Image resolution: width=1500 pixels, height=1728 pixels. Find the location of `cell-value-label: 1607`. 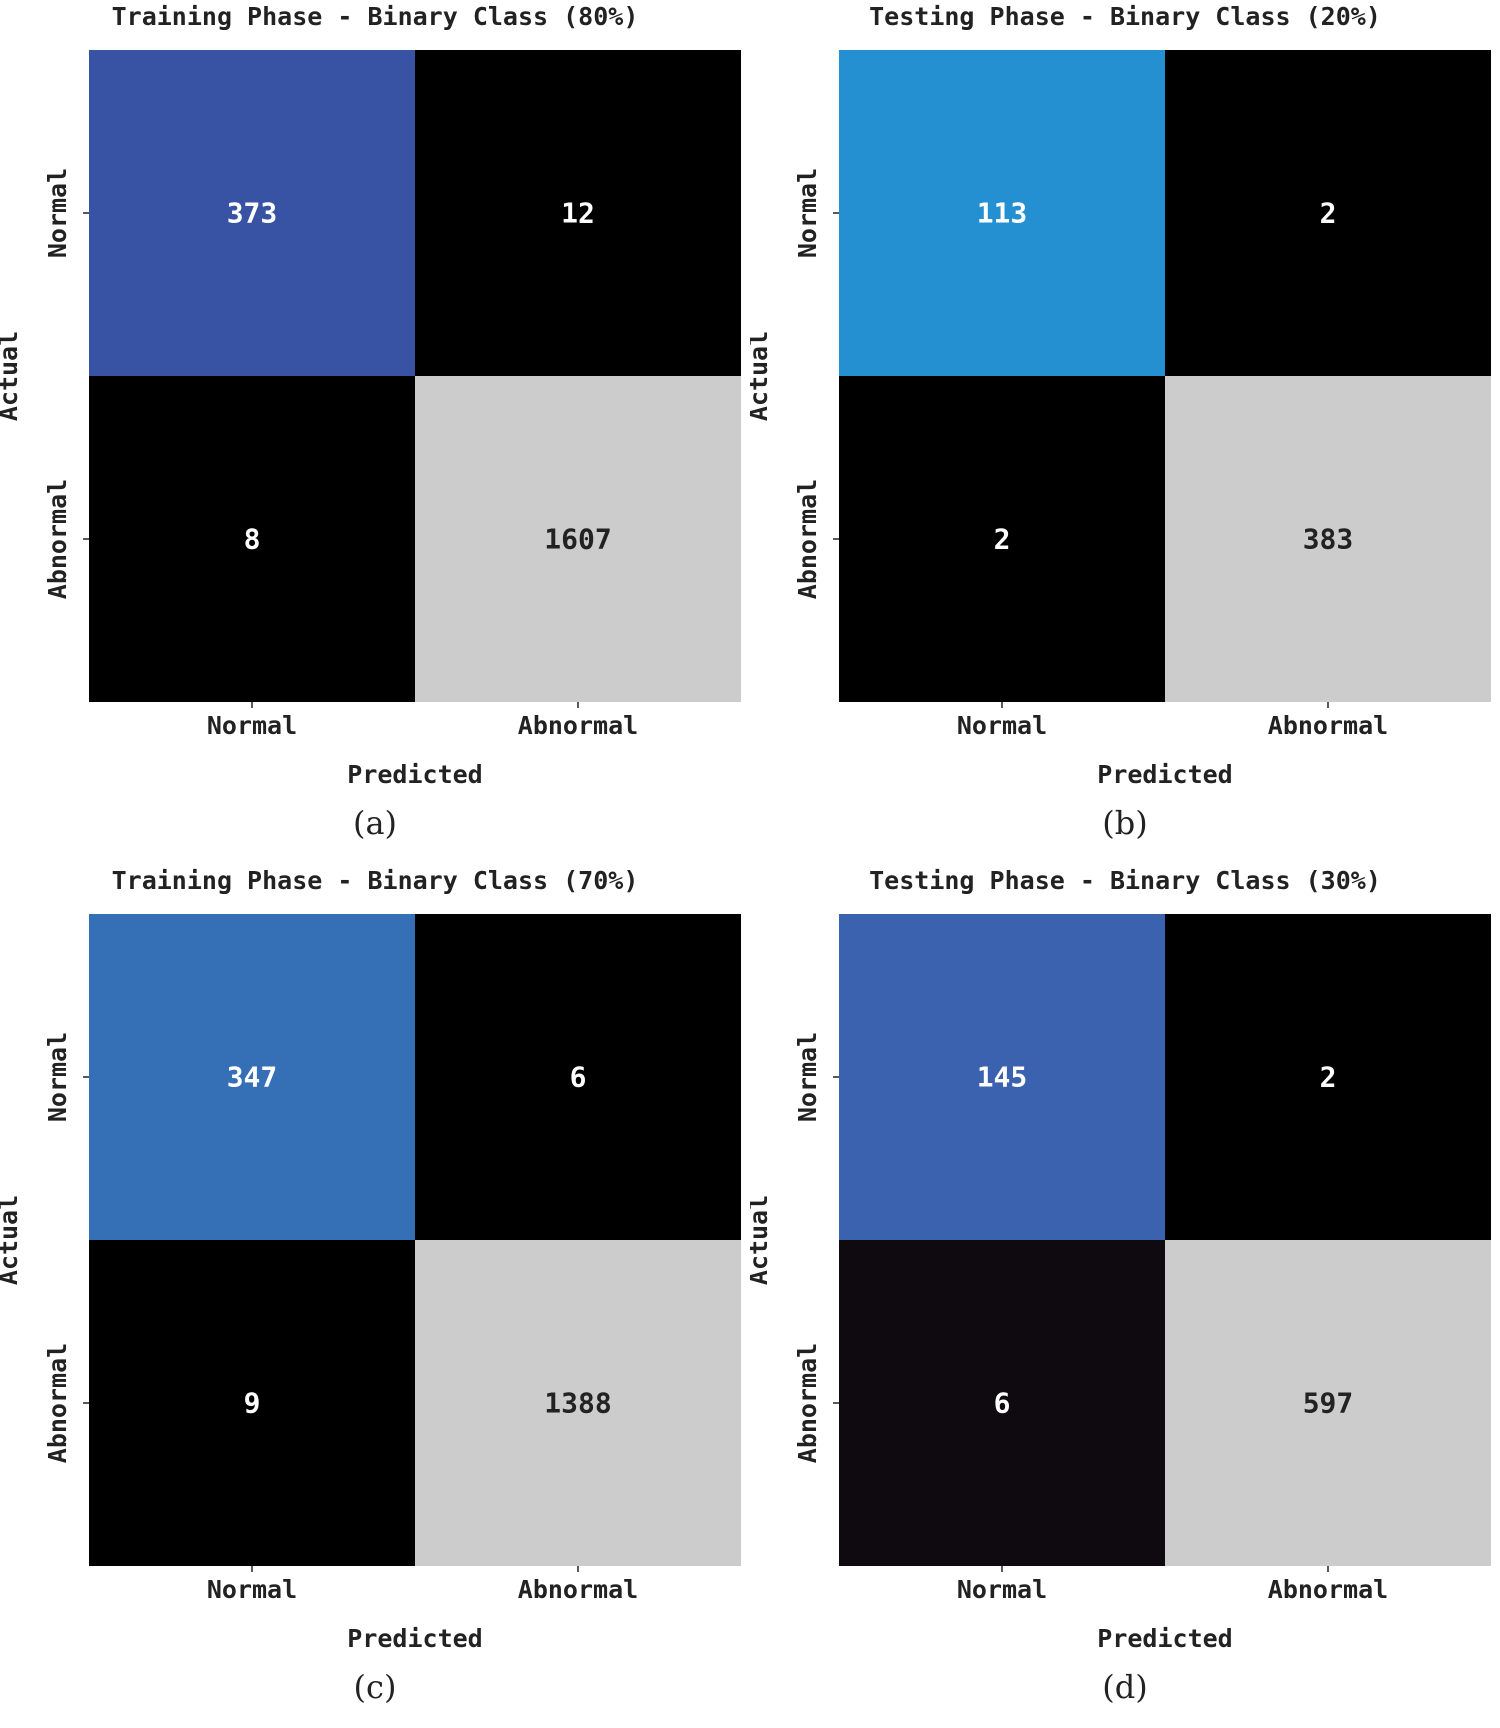

cell-value-label: 1607 is located at coordinates (577, 539).